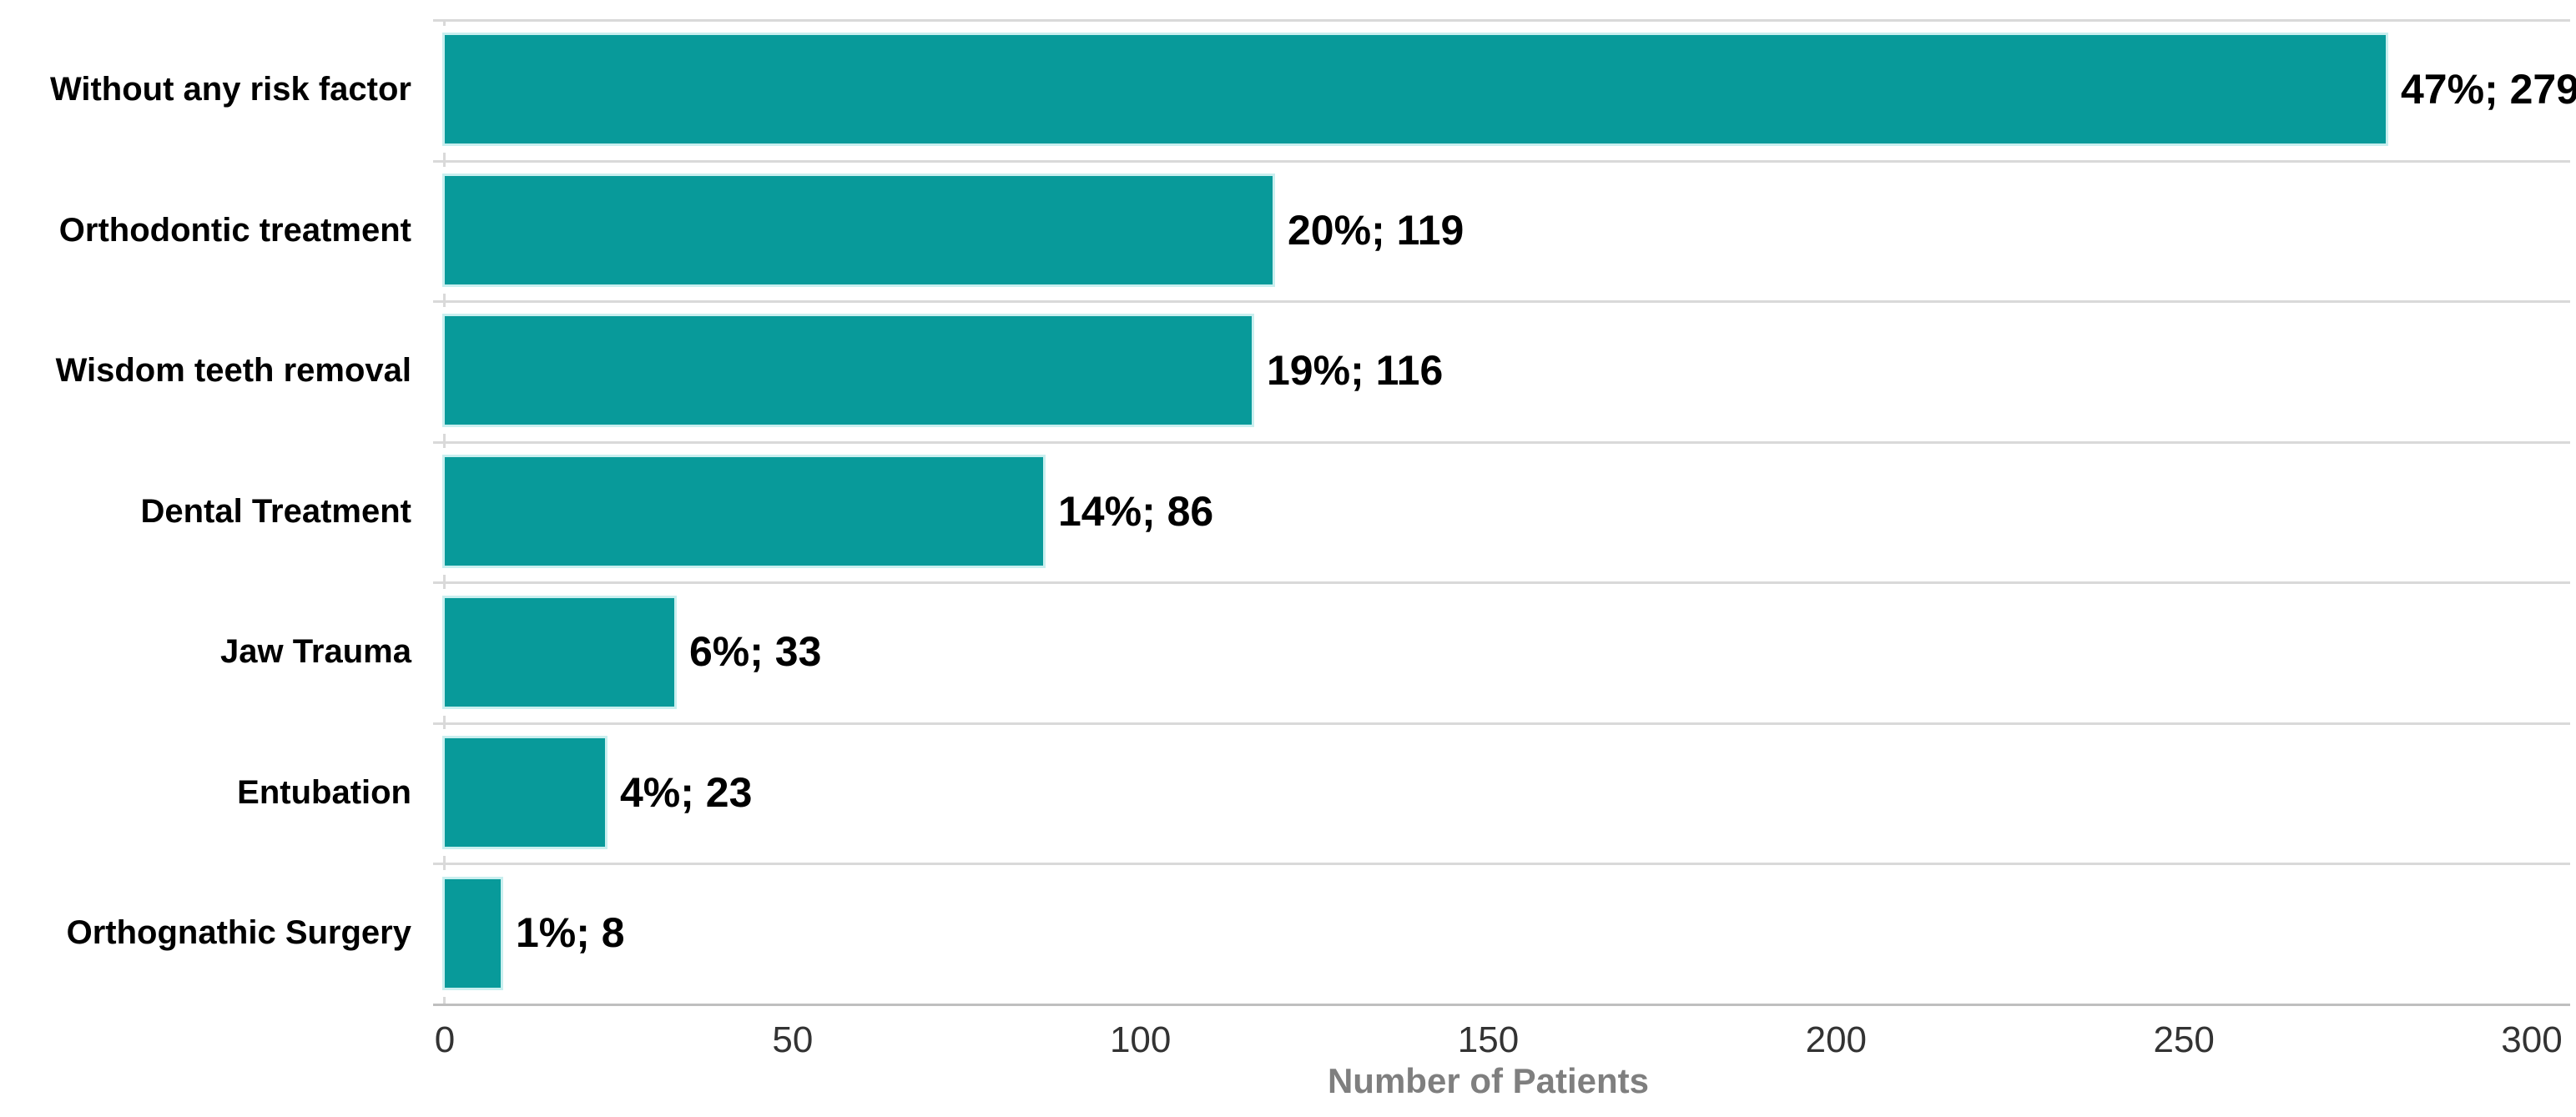 This screenshot has width=2576, height=1117. What do you see at coordinates (686, 792) in the screenshot?
I see `value-label: 4%; 23` at bounding box center [686, 792].